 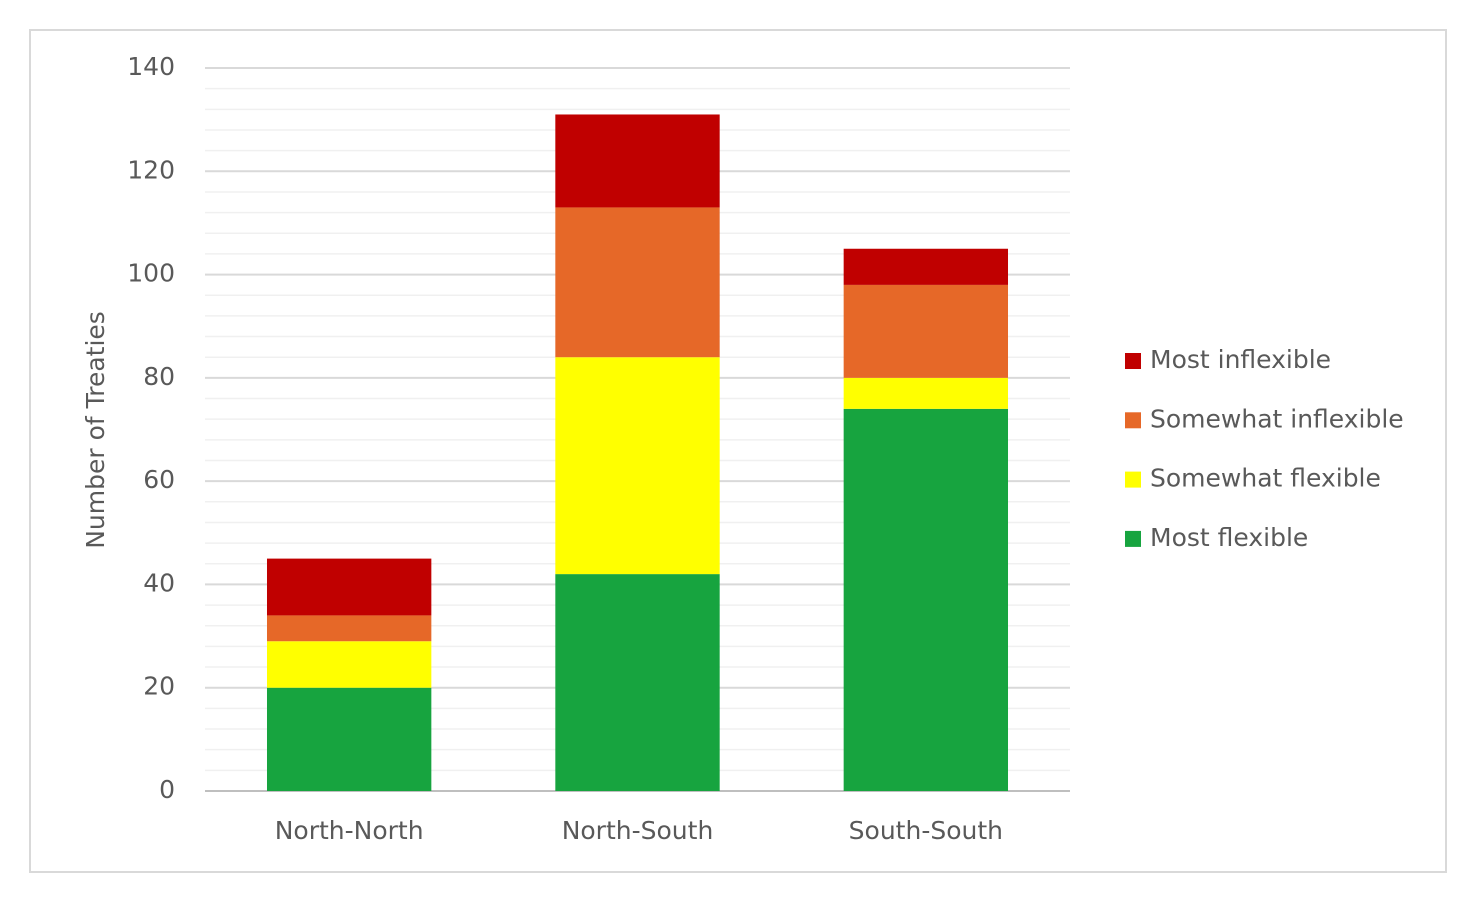 I want to click on y-tick-label: 60, so click(x=159, y=479).